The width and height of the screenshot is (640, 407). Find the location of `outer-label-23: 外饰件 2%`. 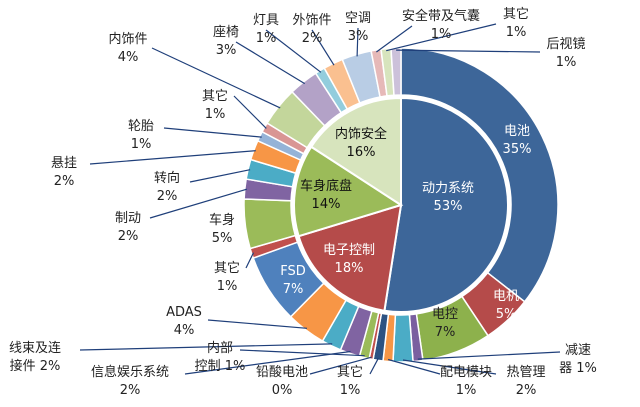

outer-label-23: 外饰件 2% is located at coordinates (311, 29).